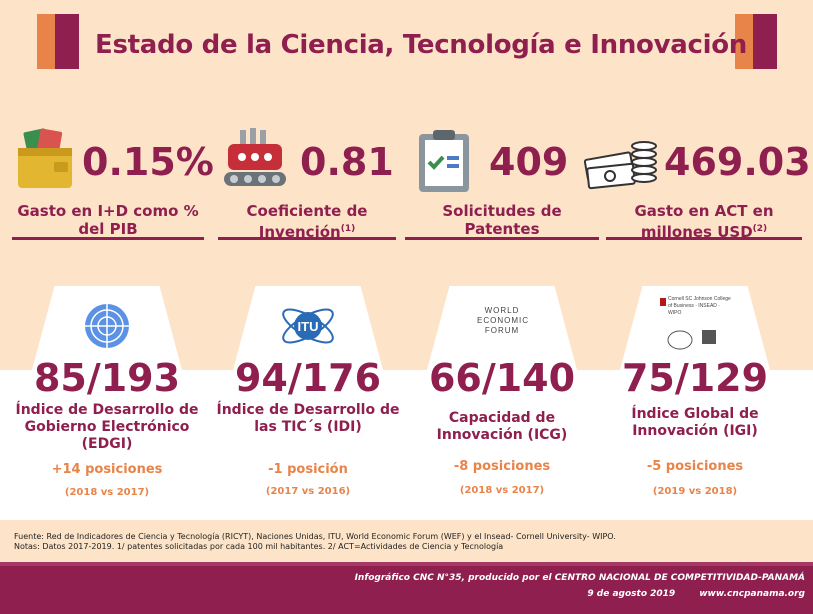  Describe the element at coordinates (107, 378) in the screenshot. I see `ranking-value: 85/193` at that location.